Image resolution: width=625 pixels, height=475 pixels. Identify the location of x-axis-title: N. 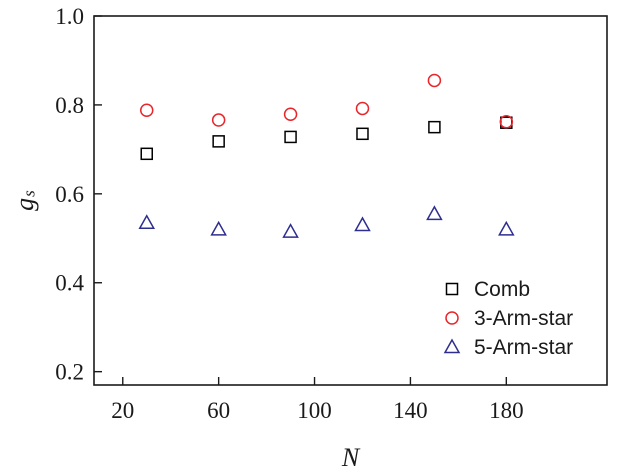
(351, 457).